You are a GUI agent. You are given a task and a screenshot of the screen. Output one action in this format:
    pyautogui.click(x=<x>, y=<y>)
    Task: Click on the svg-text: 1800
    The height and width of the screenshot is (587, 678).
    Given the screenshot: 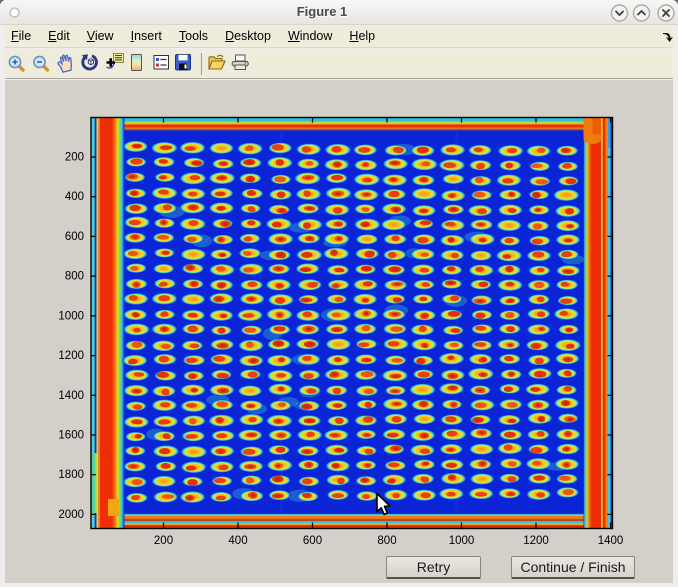 What is the action you would take?
    pyautogui.click(x=71, y=475)
    